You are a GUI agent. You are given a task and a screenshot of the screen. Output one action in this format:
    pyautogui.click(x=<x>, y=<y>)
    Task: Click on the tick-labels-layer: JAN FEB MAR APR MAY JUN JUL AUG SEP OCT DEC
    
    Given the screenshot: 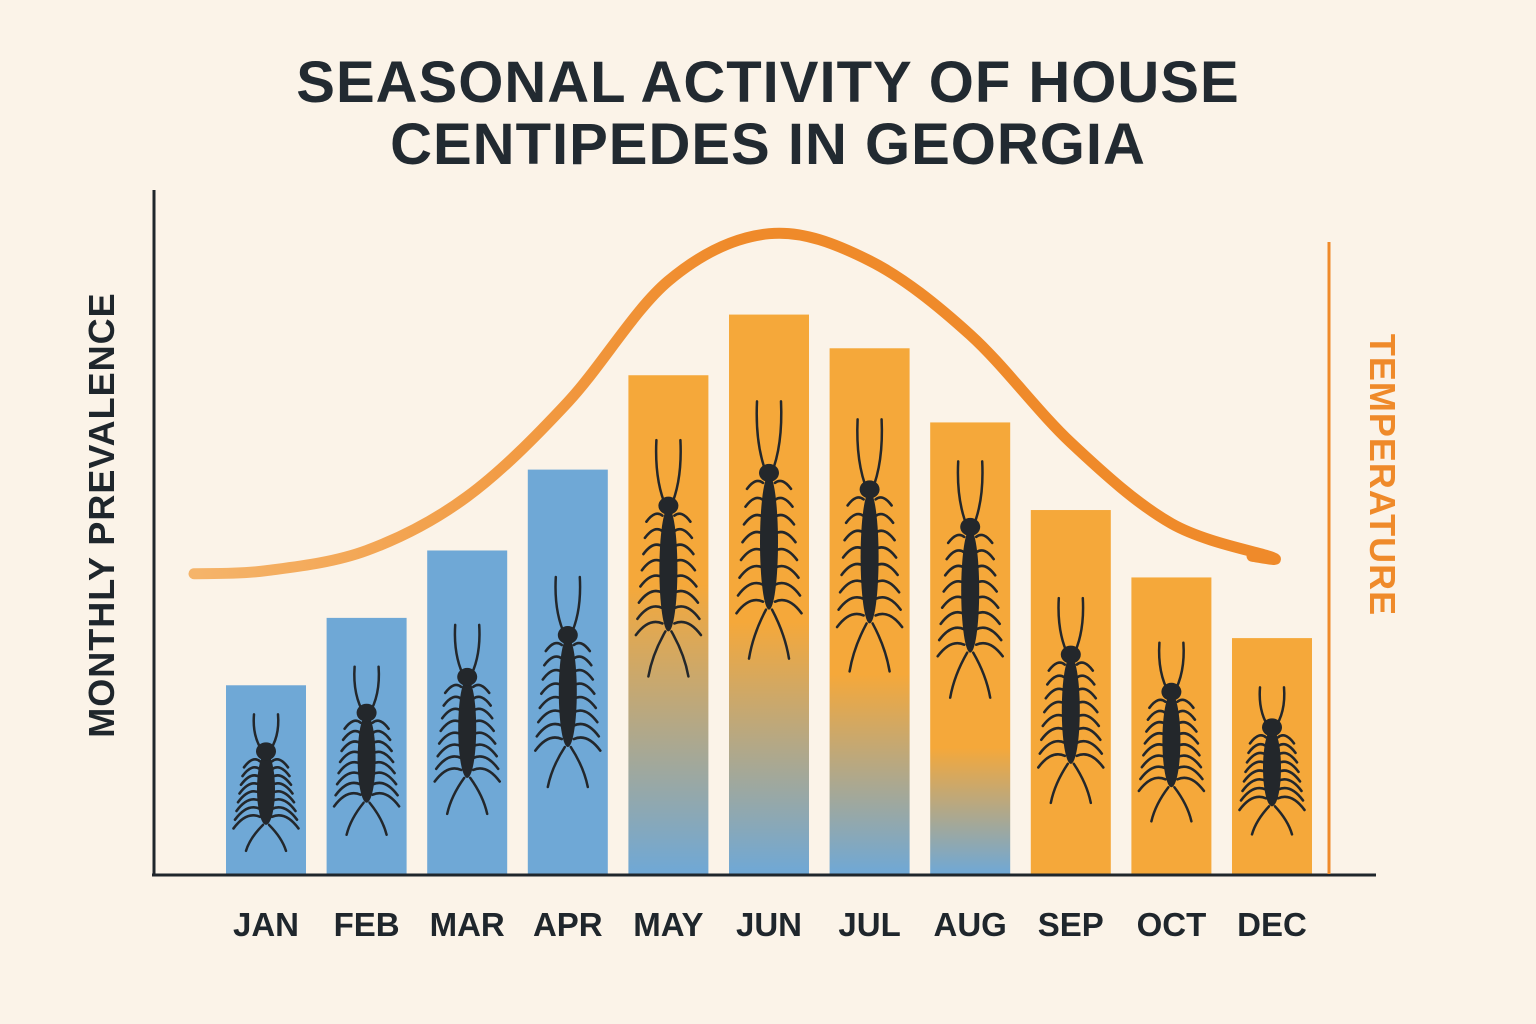 What is the action you would take?
    pyautogui.click(x=770, y=924)
    